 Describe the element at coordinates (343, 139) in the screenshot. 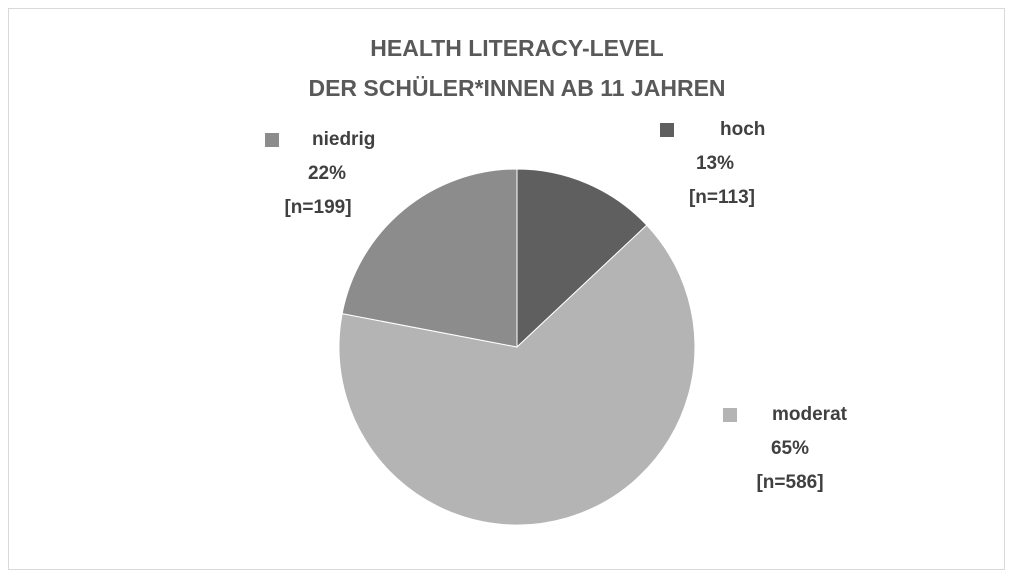

I see `slice-label: niedrig` at that location.